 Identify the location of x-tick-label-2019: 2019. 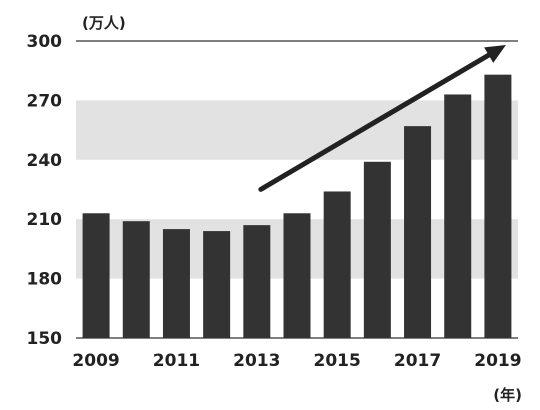
(497, 361).